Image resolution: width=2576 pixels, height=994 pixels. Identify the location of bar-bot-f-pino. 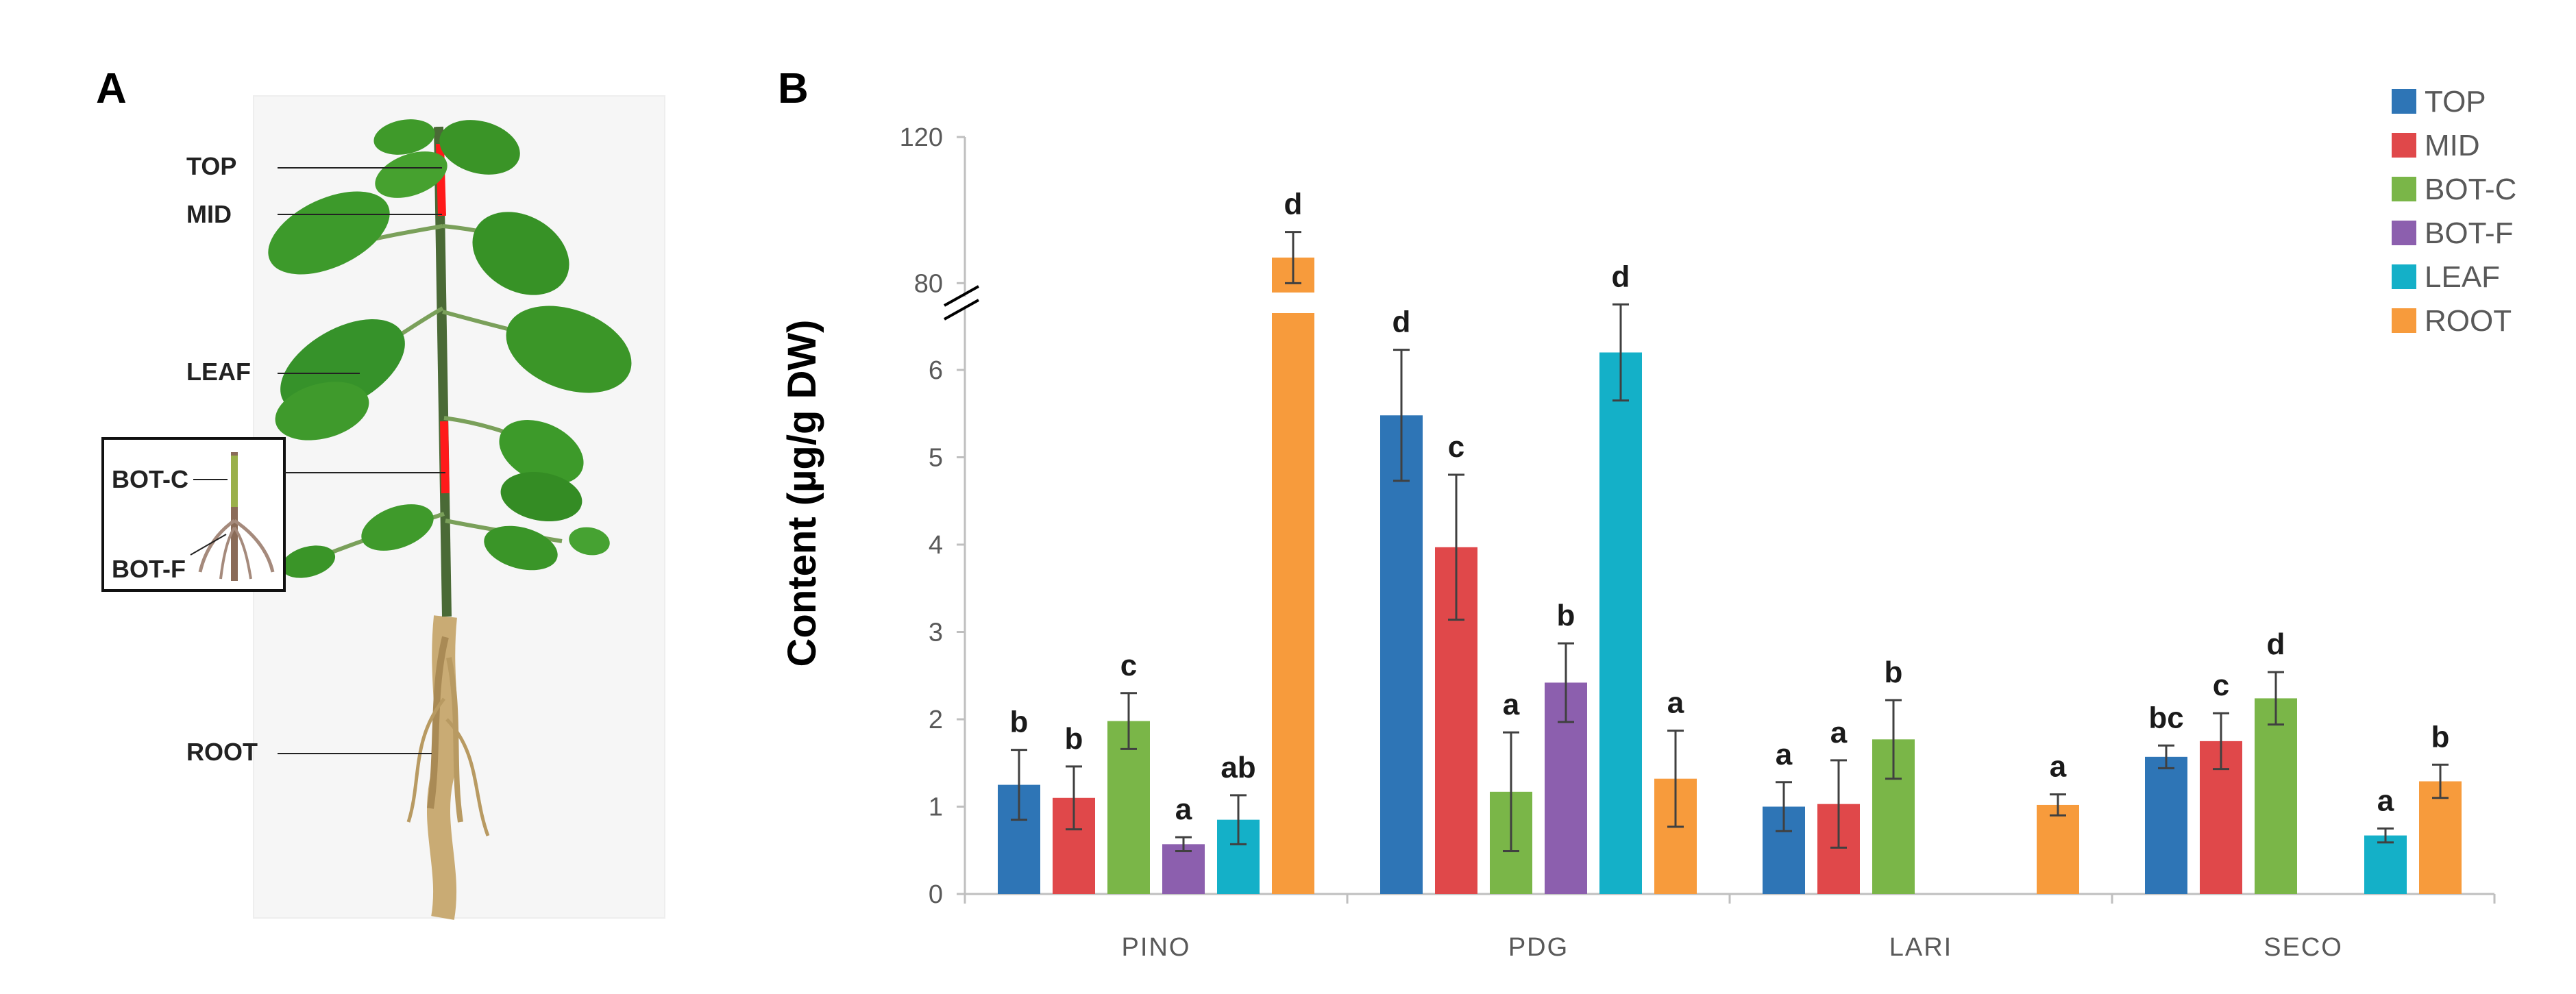
(1184, 869).